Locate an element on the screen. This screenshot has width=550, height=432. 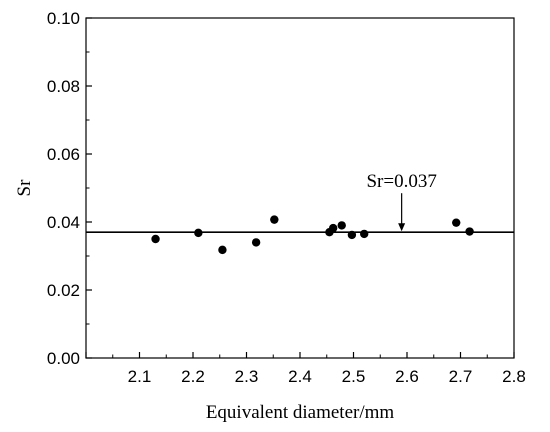
x-tick-label: 2.4 is located at coordinates (300, 376).